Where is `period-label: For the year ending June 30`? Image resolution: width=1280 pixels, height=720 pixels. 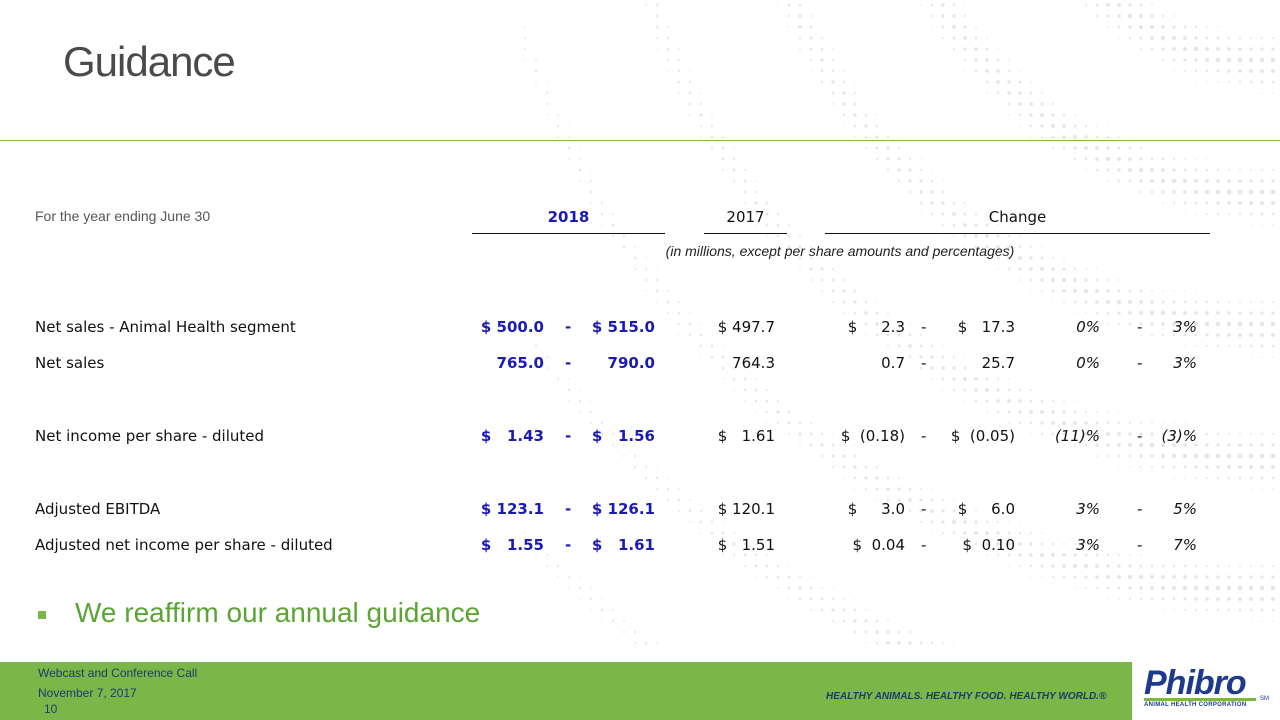 period-label: For the year ending June 30 is located at coordinates (123, 216).